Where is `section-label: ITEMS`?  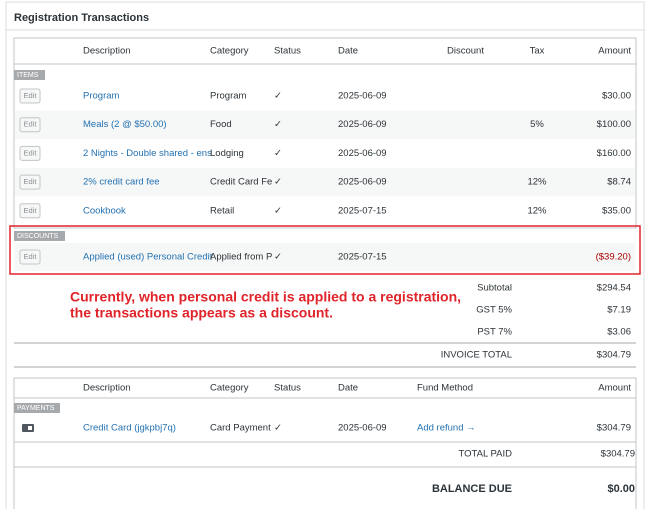 section-label: ITEMS is located at coordinates (28, 75).